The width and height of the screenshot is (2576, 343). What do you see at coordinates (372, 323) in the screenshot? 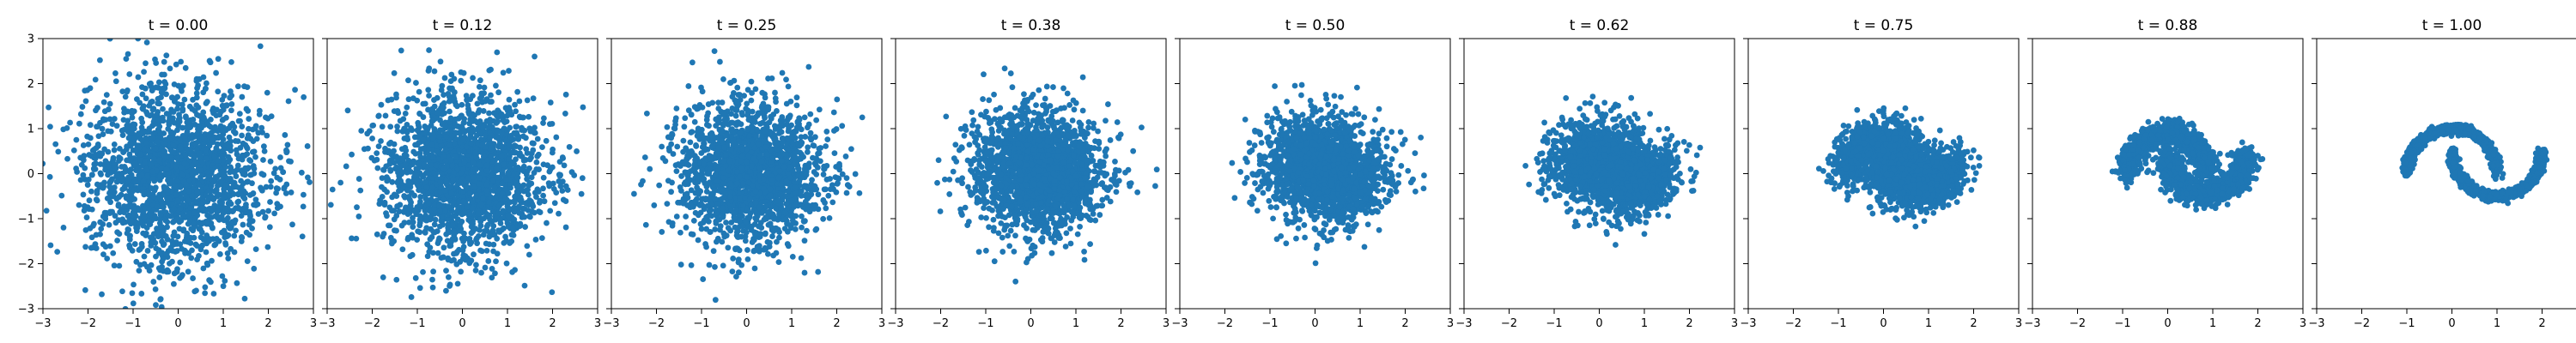
I see `x-tick-label: −2` at bounding box center [372, 323].